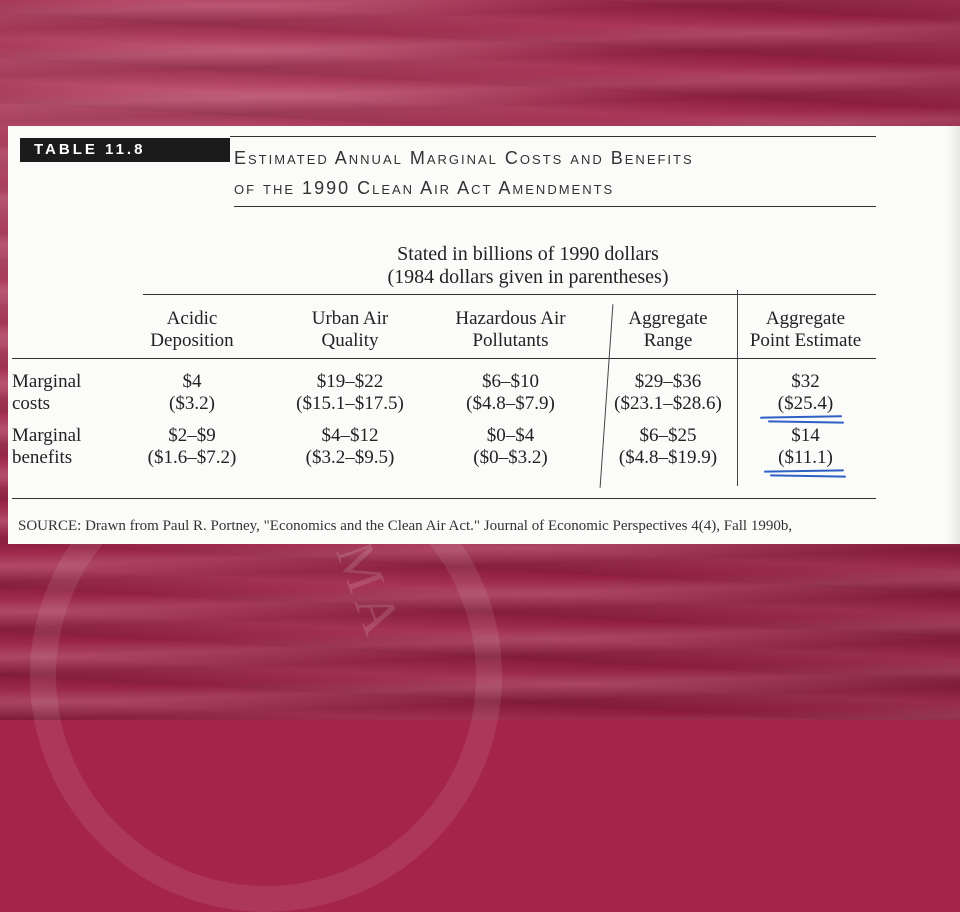 This screenshot has height=912, width=960. Describe the element at coordinates (192, 403) in the screenshot. I see `cost-acidic-1984: ($3.2)` at that location.